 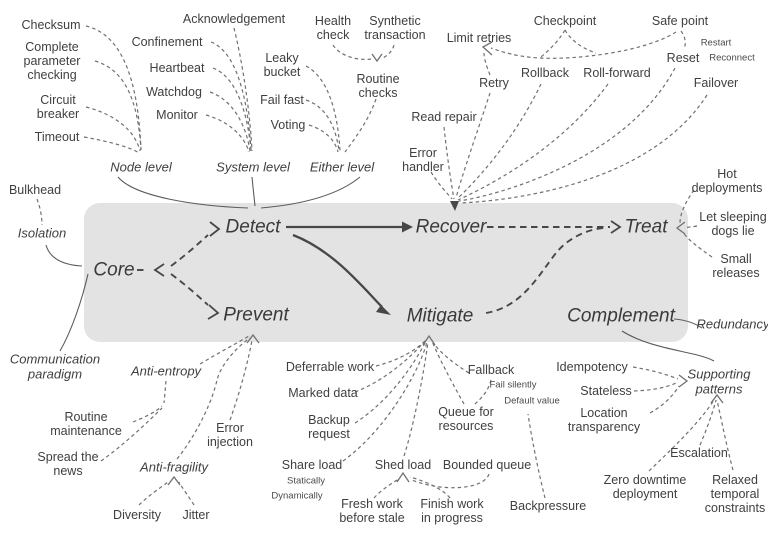 What do you see at coordinates (62, 275) in the screenshot?
I see `left-links` at bounding box center [62, 275].